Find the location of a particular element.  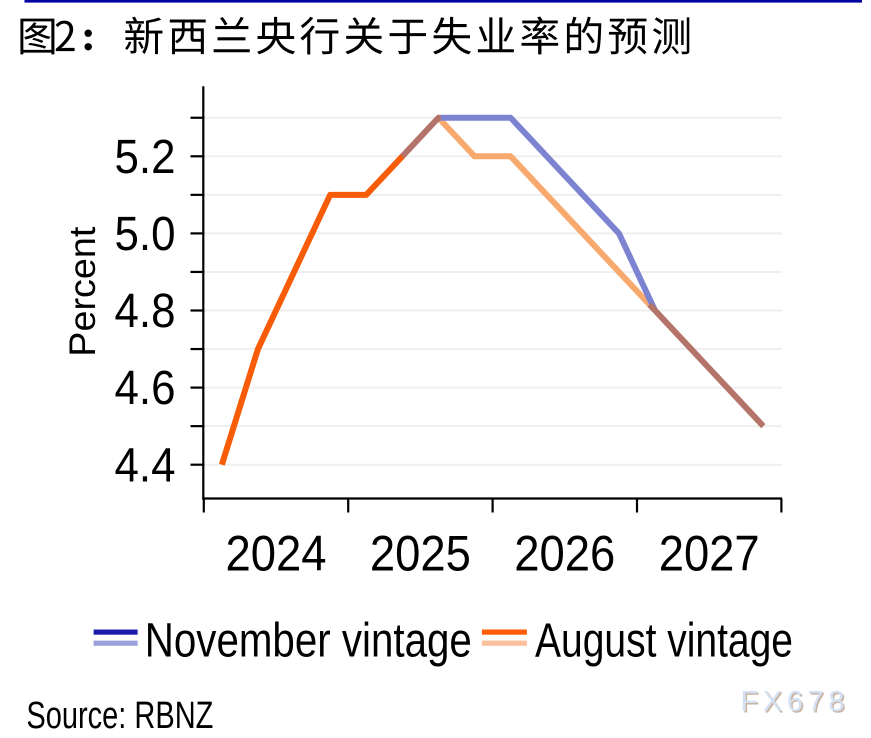

svg-text: 4.6 is located at coordinates (145, 388).